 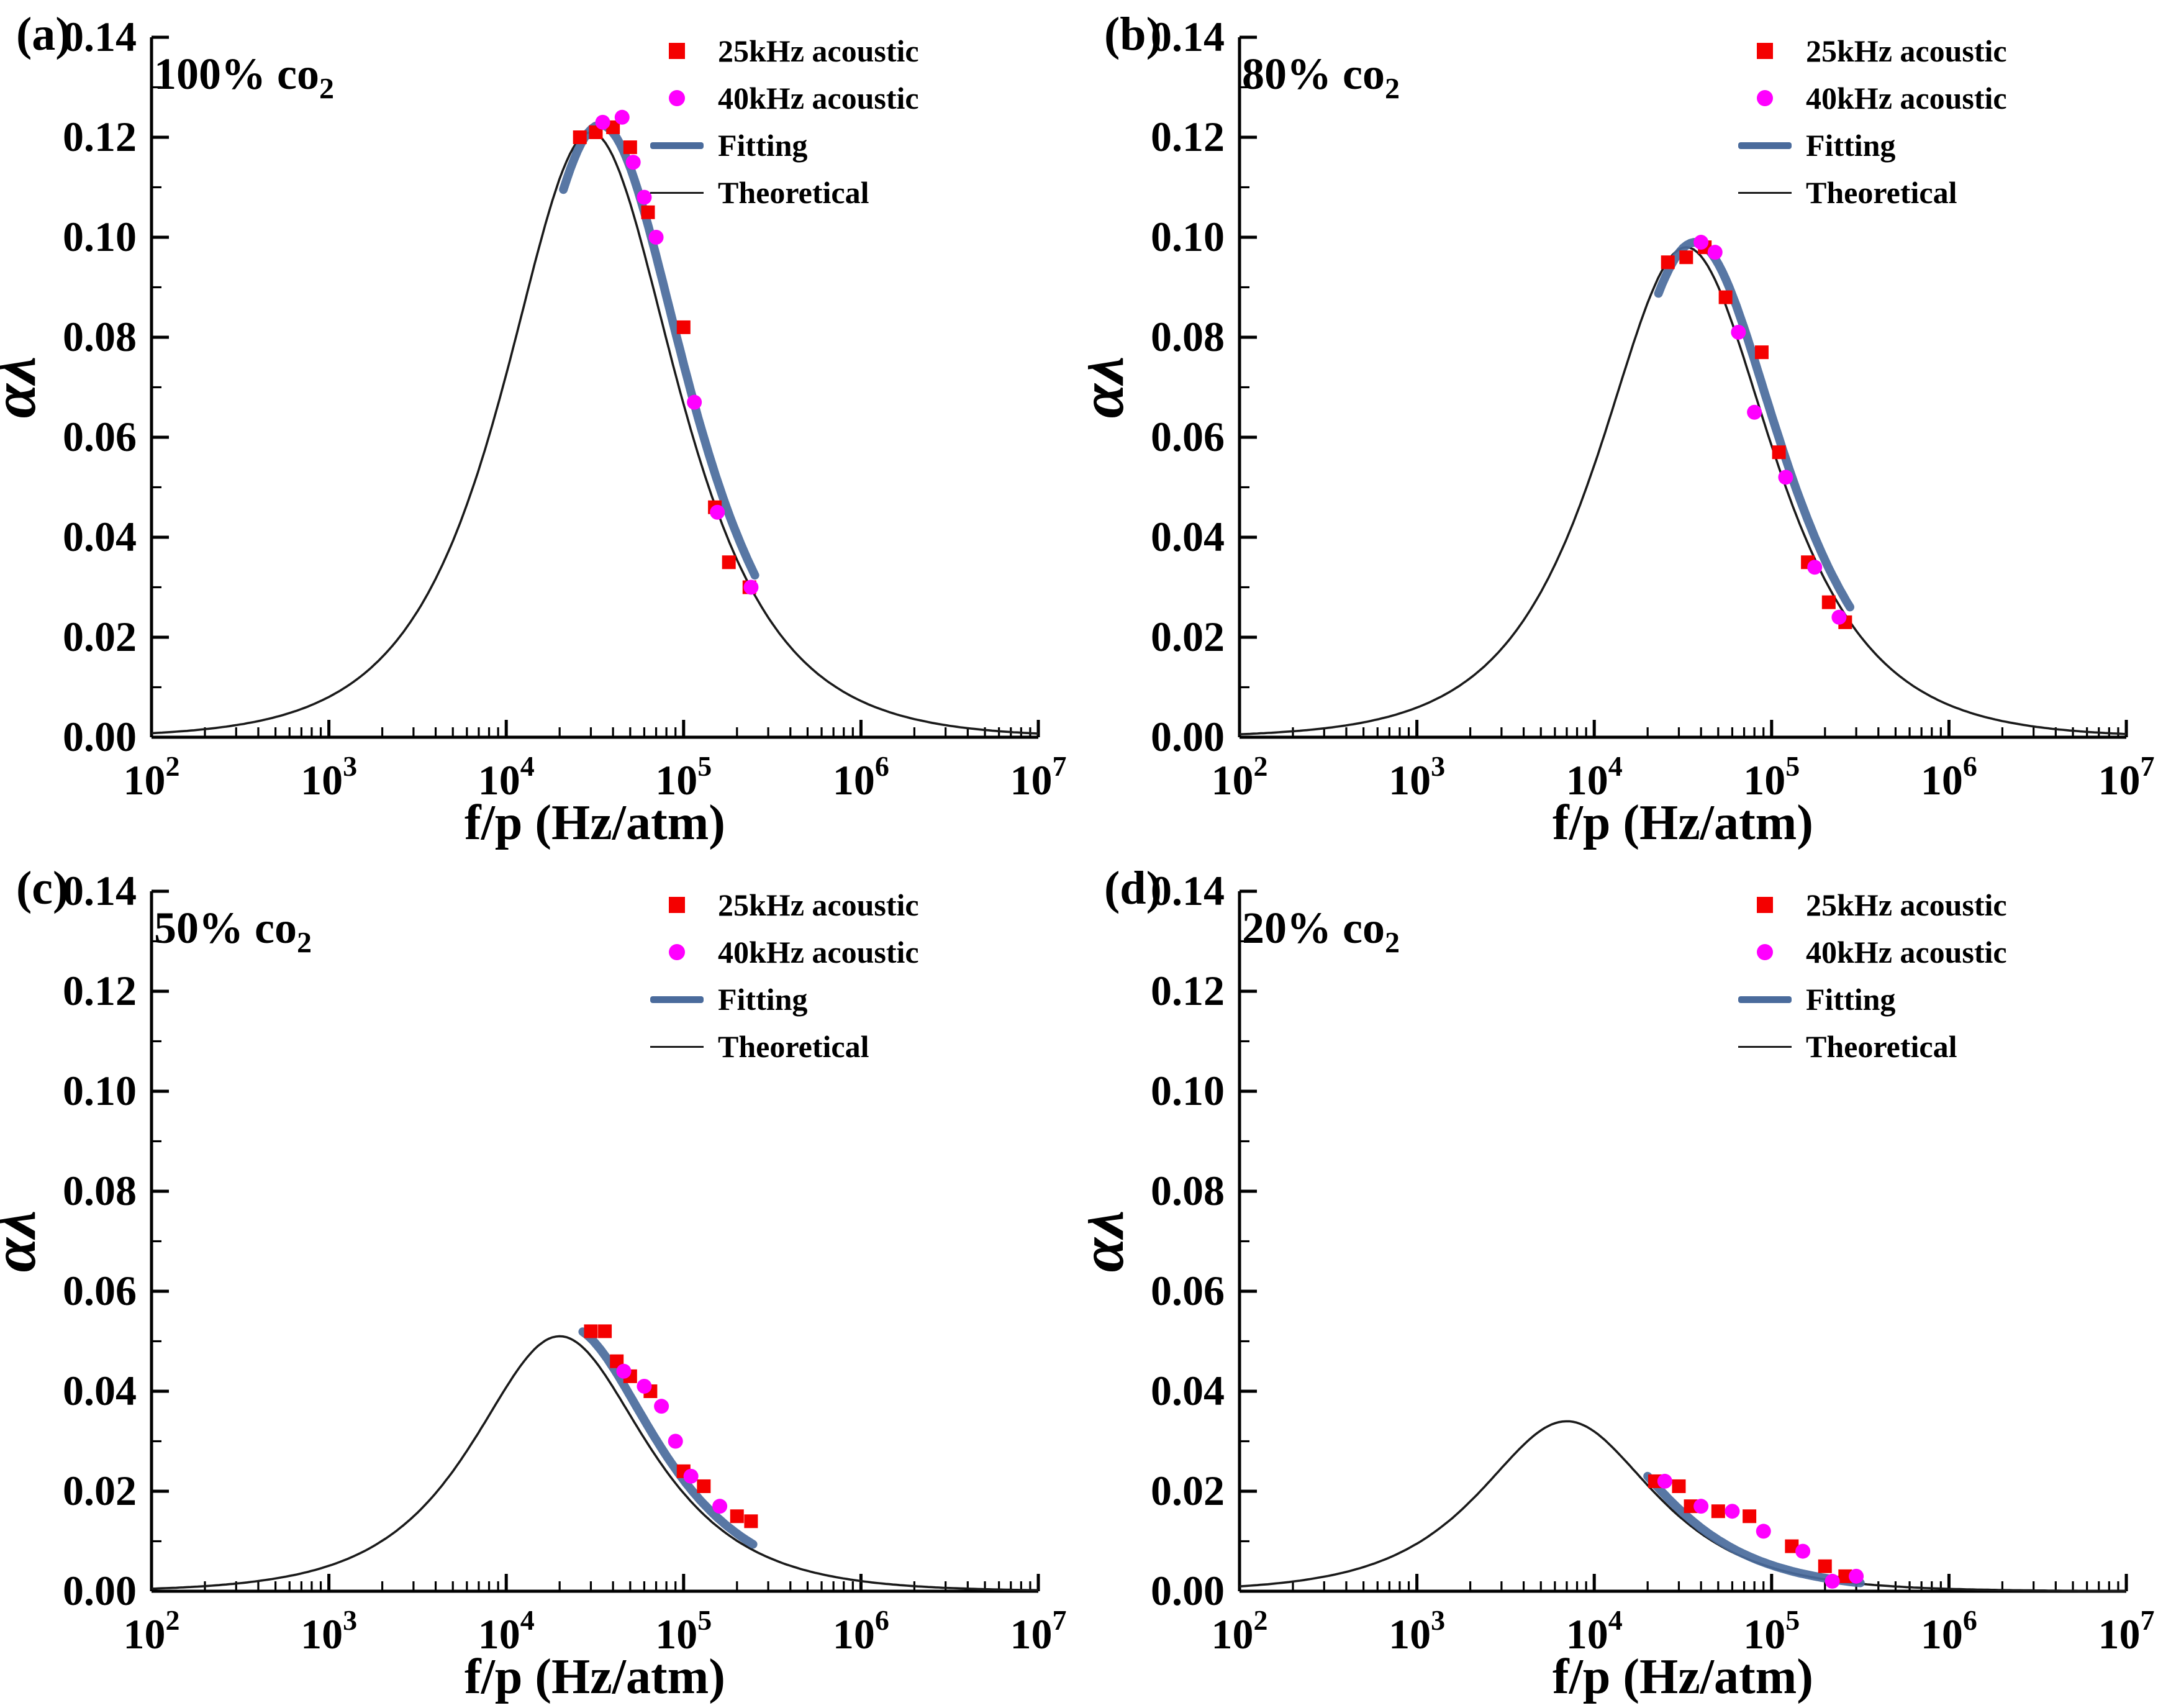 I want to click on legend-label: 25kHz acoustic, so click(x=818, y=905).